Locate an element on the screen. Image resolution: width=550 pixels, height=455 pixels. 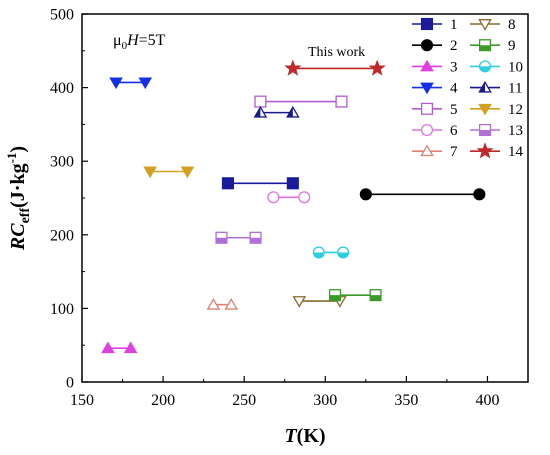
legend-label: 12 is located at coordinates (515, 110).